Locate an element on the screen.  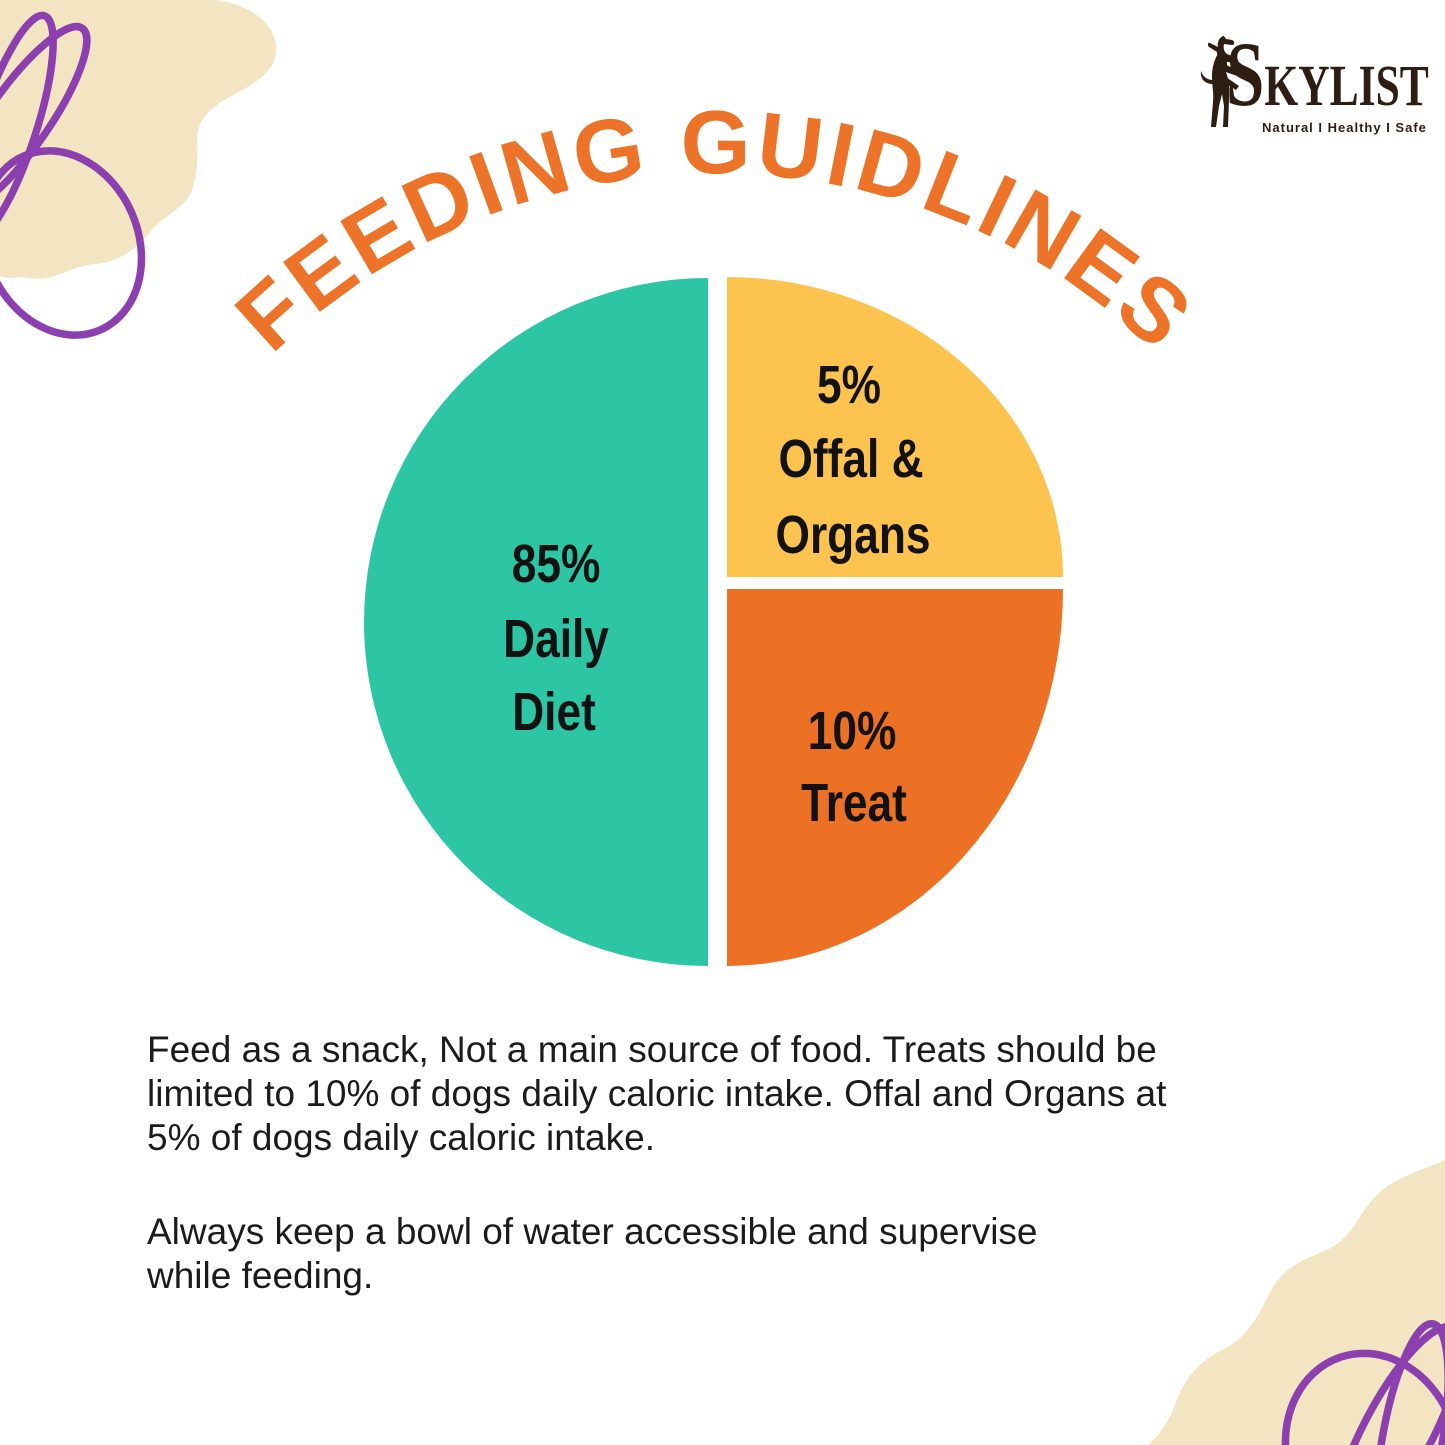
scribble-top-left is located at coordinates (73, 175).